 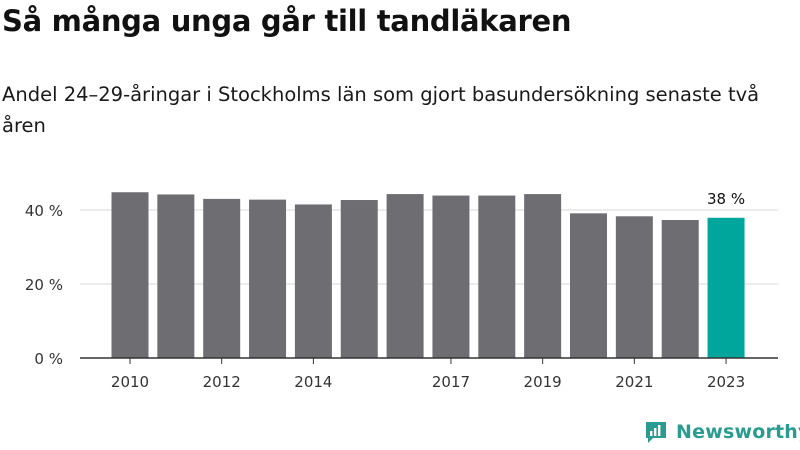 I want to click on annotations: 38 %, so click(x=726, y=199).